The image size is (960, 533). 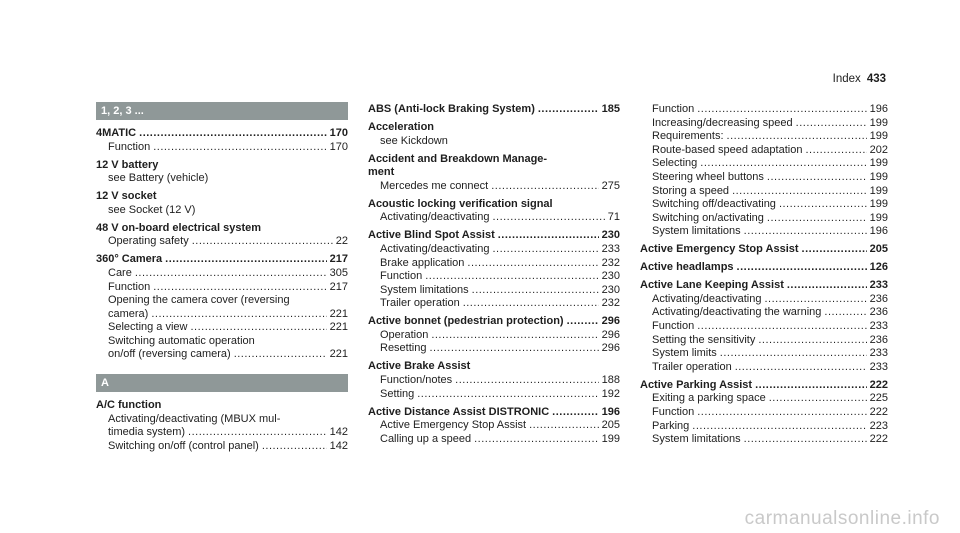 I want to click on index-subentry: Setting, so click(x=397, y=393).